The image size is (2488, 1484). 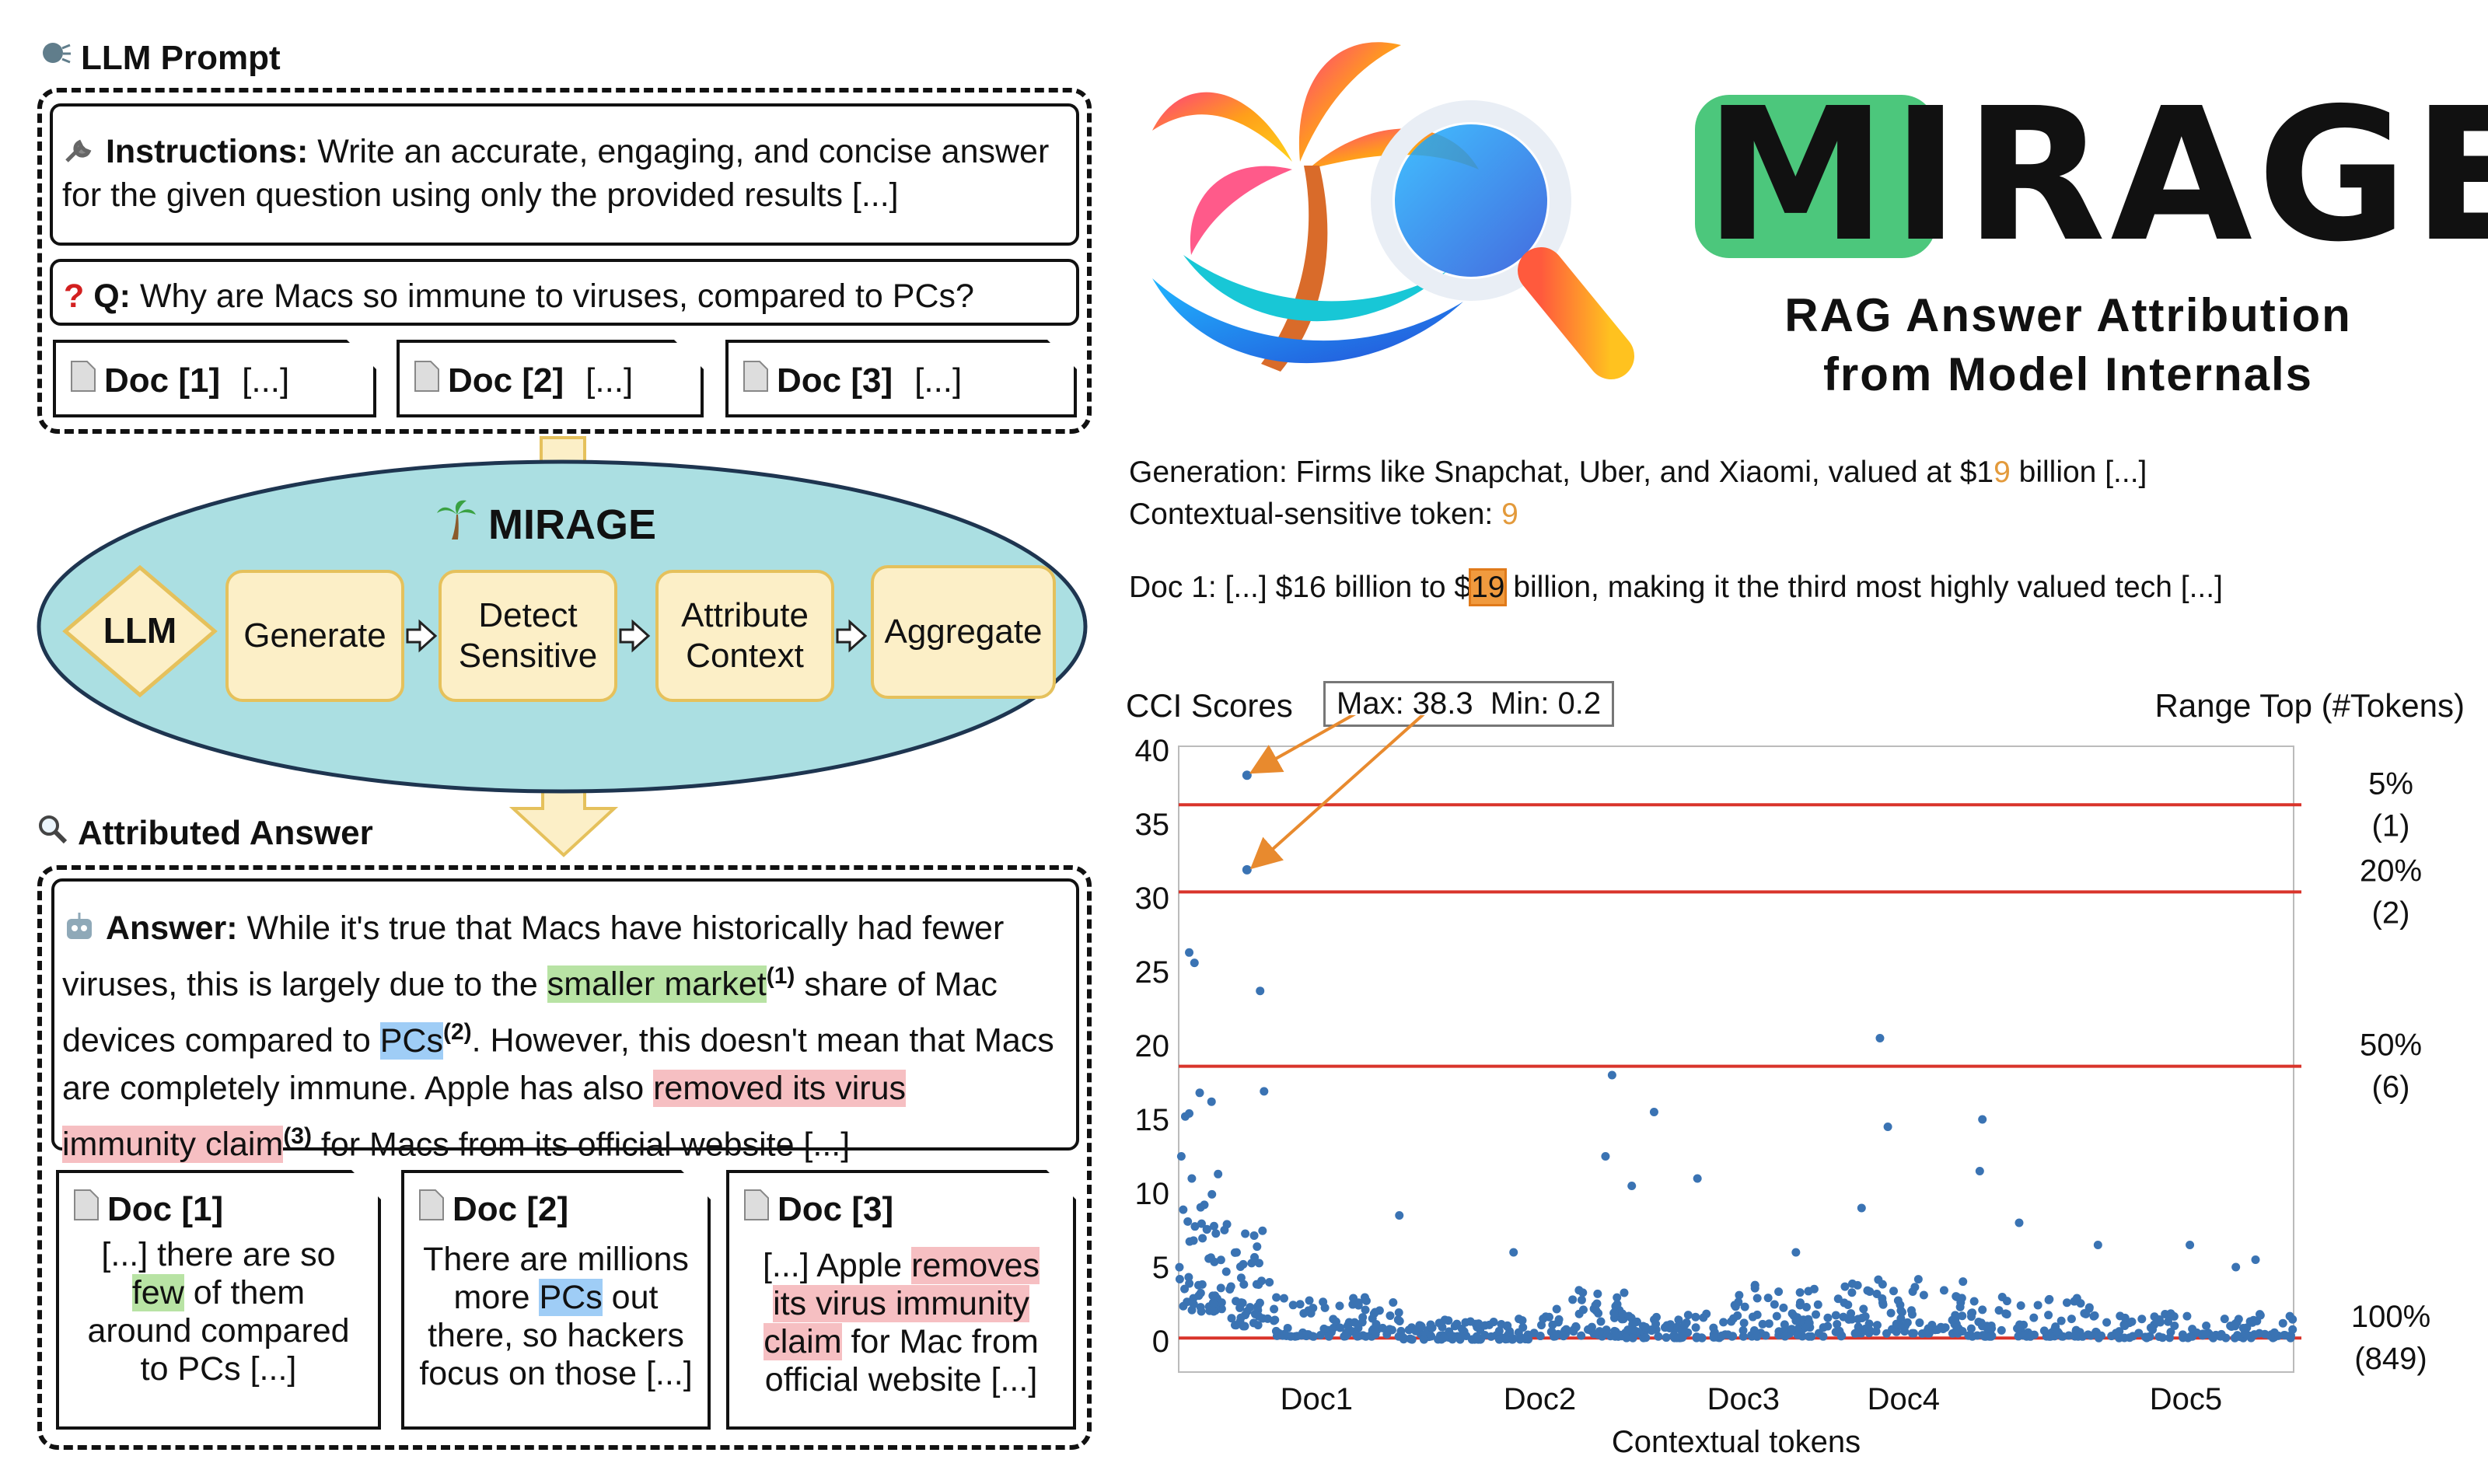 I want to click on answer-doc-label: Doc [2], so click(x=511, y=1208).